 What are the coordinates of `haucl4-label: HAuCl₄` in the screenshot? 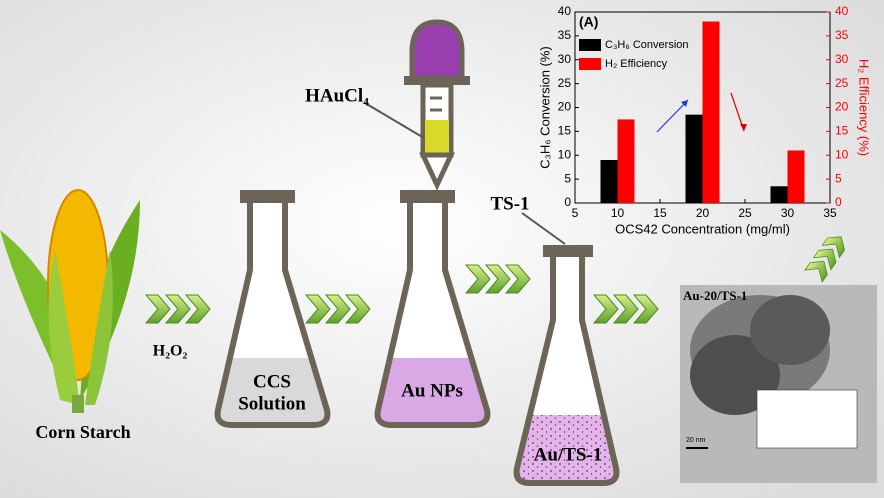 It's located at (337, 95).